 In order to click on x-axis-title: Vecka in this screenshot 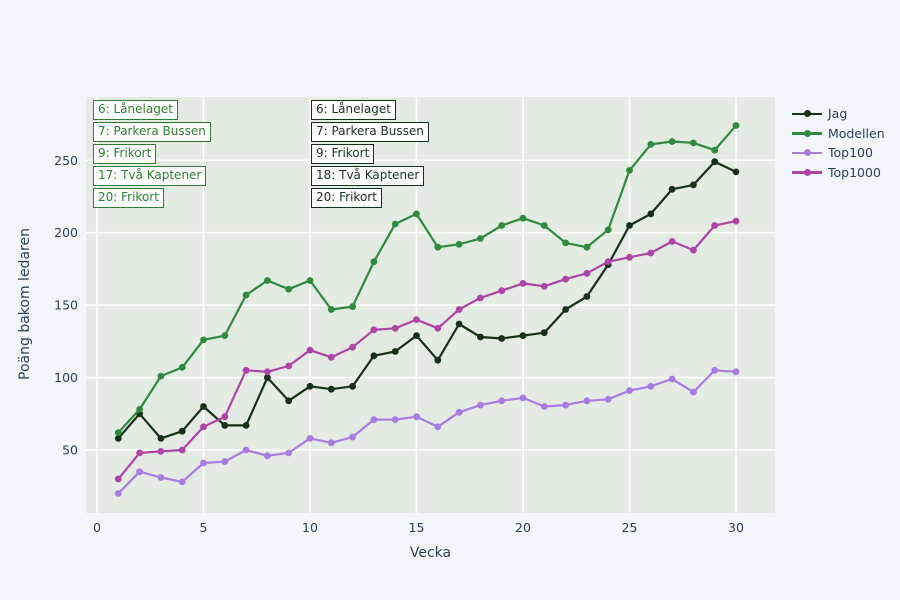, I will do `click(430, 553)`.